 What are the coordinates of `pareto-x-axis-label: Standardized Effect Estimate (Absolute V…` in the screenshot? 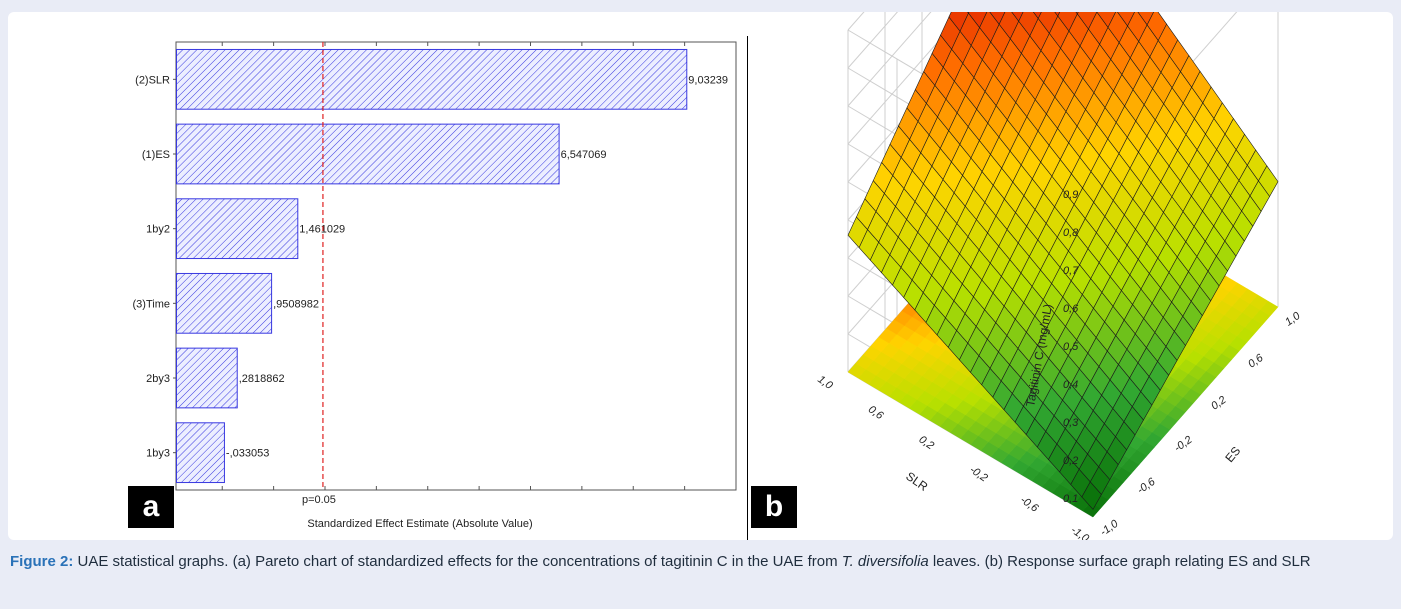 It's located at (419, 524).